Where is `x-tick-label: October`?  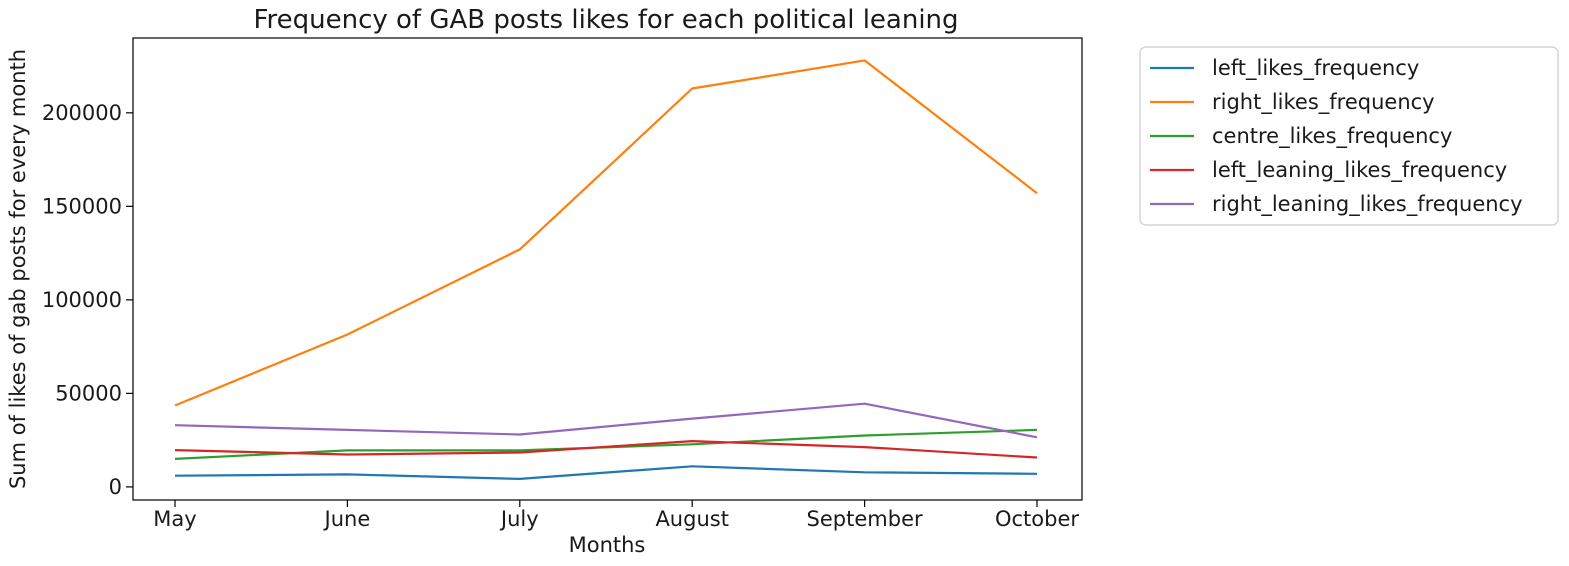
x-tick-label: October is located at coordinates (1037, 519).